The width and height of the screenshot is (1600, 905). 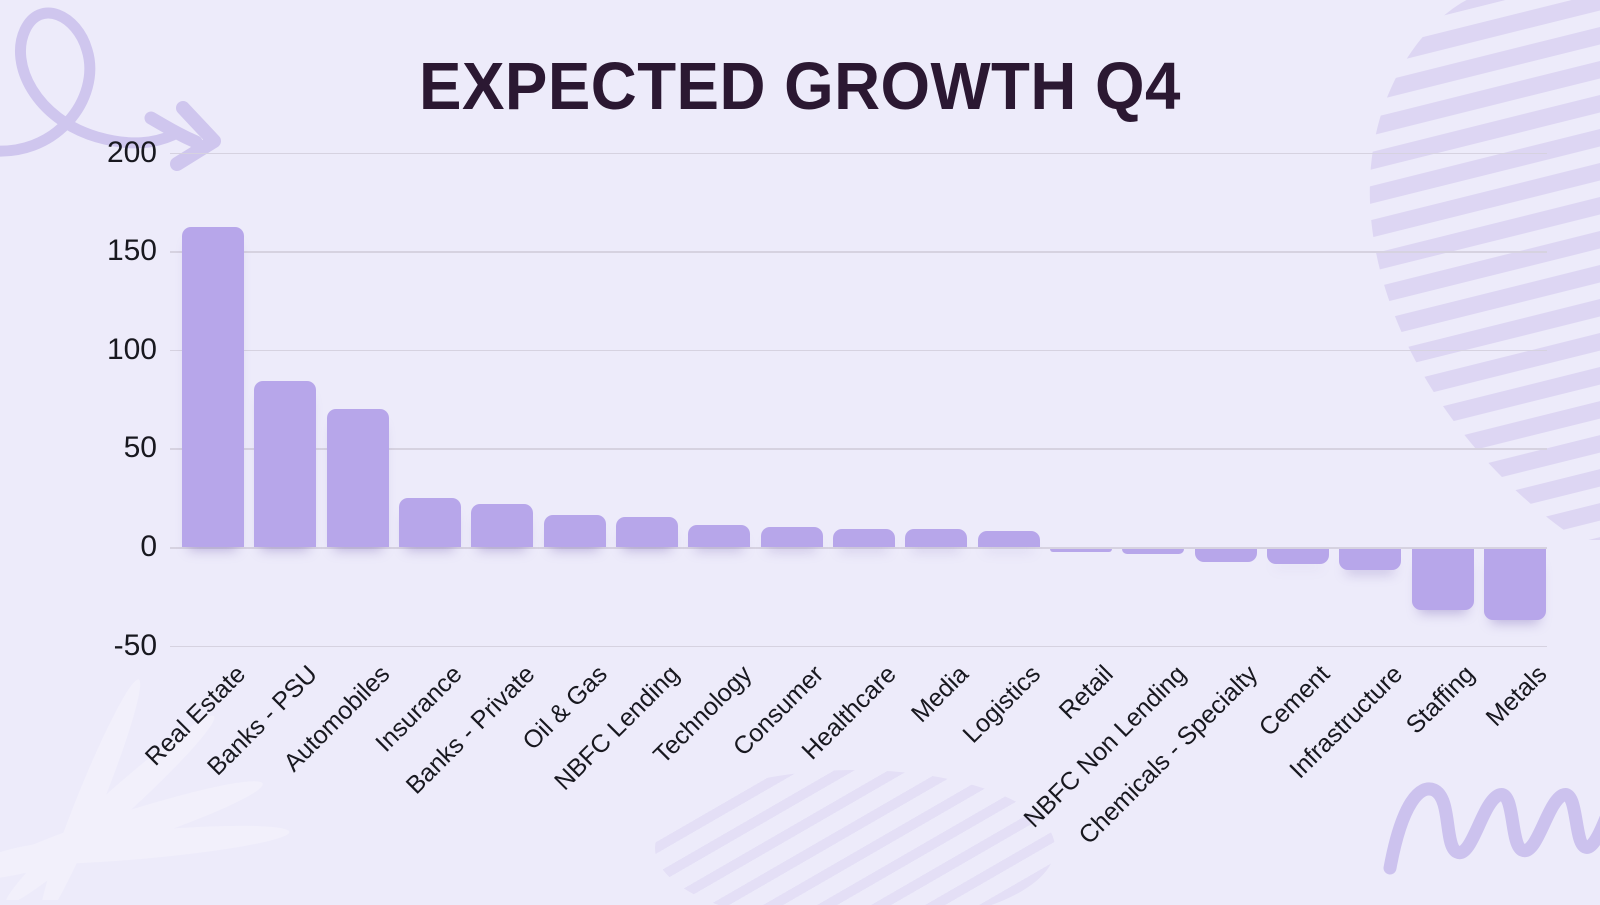 I want to click on bar-media, so click(x=936, y=538).